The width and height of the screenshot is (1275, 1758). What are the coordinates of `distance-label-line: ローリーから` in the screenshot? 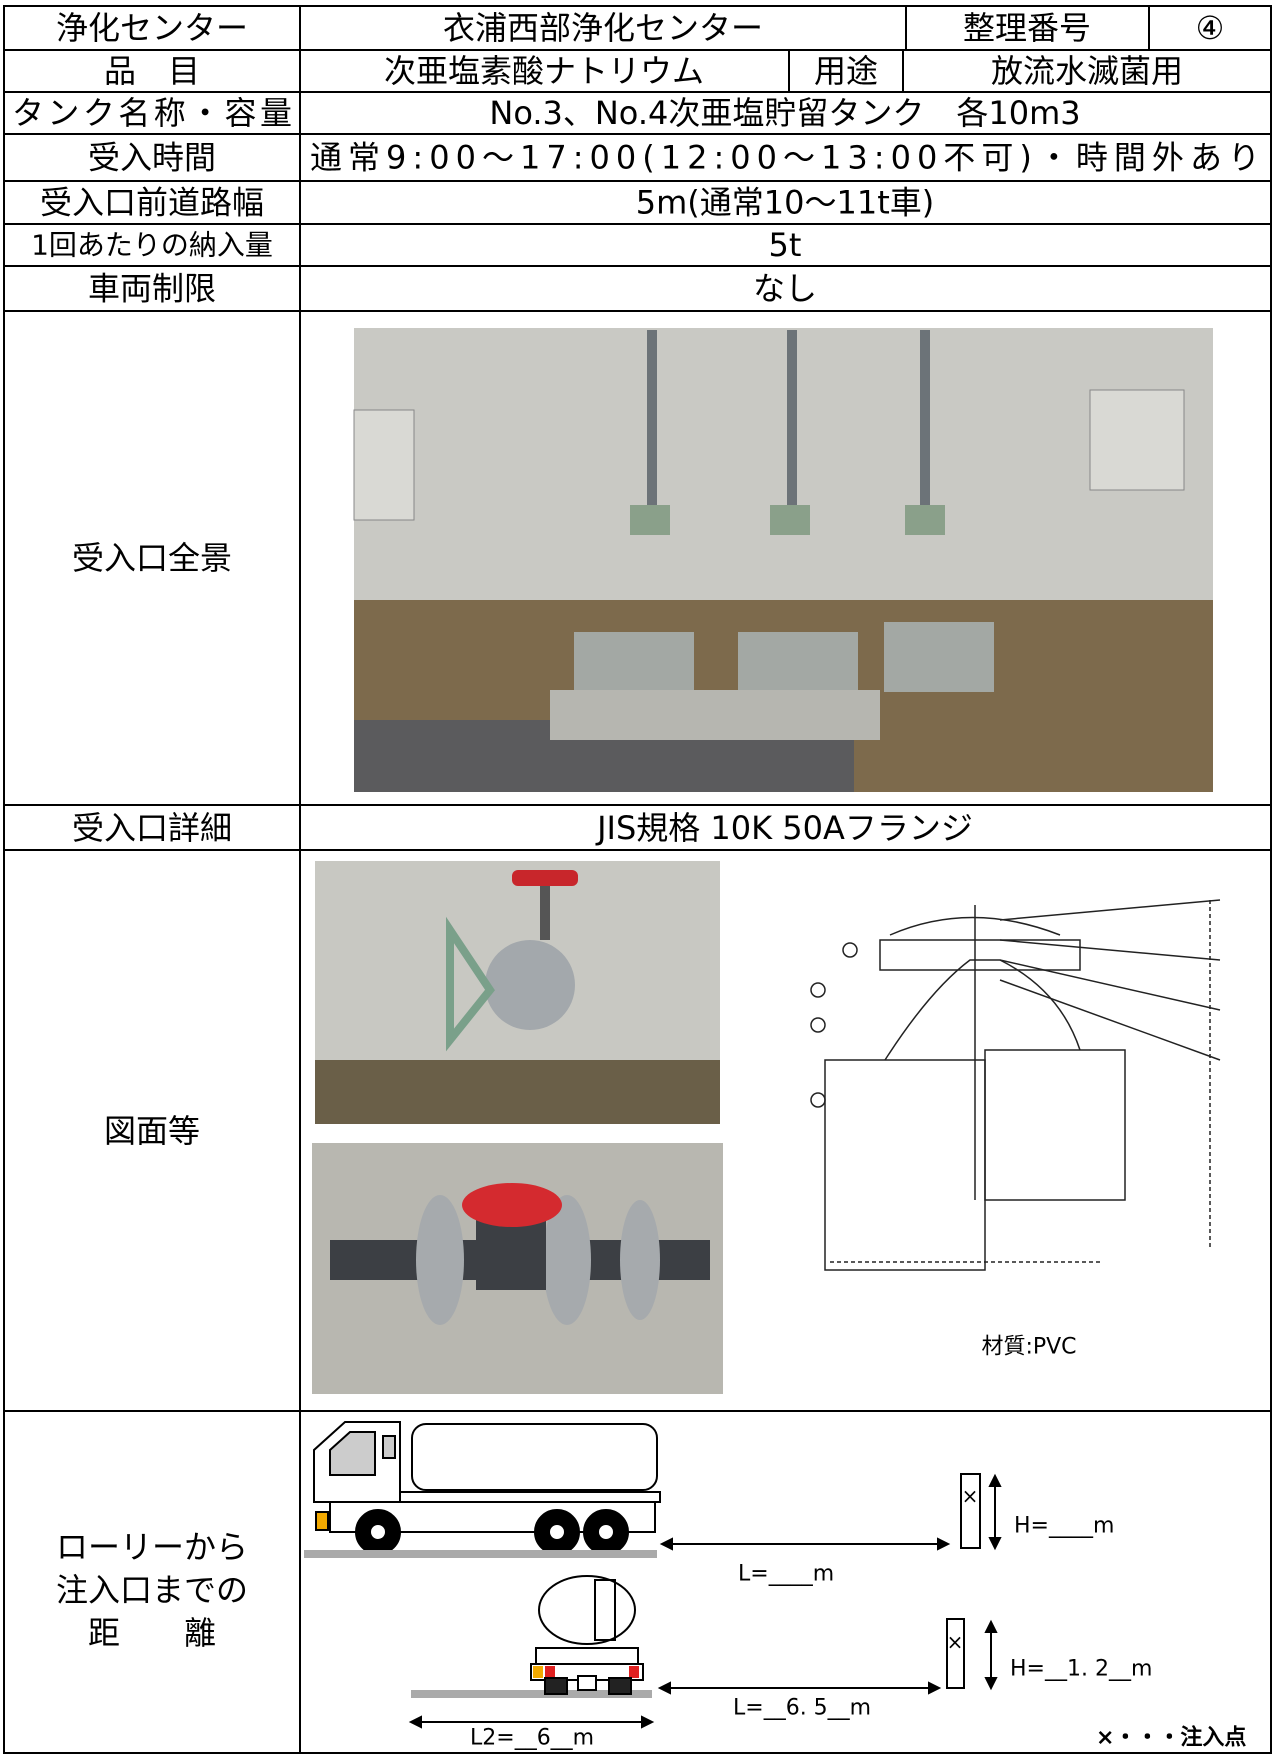 It's located at (152, 1547).